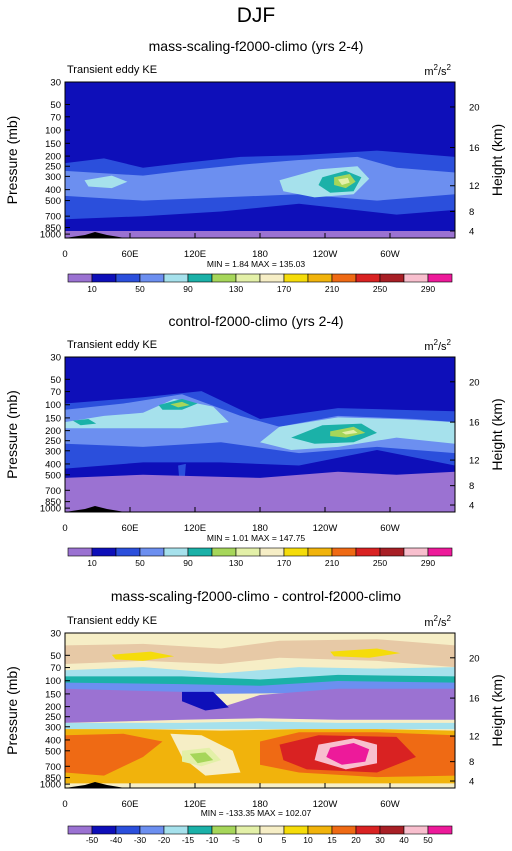  What do you see at coordinates (260, 160) in the screenshot?
I see `heatmap-field` at bounding box center [260, 160].